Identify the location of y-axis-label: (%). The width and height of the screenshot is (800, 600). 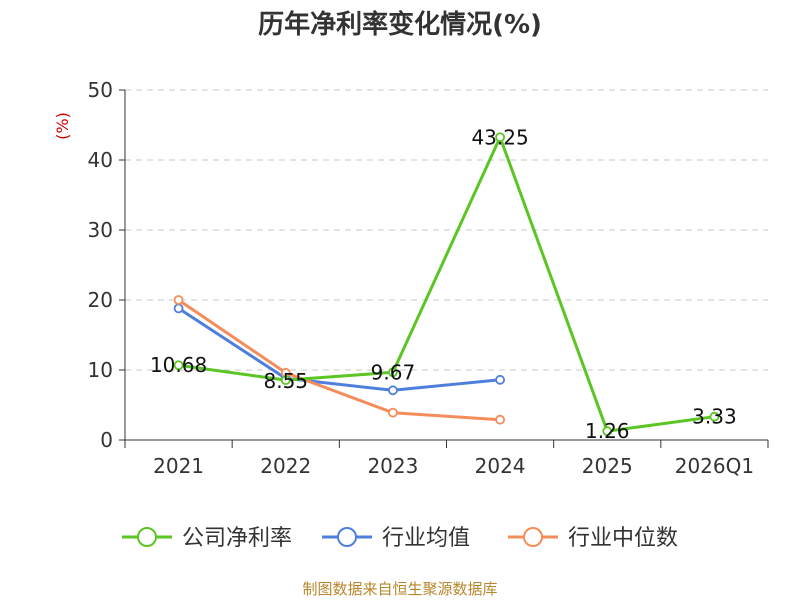
(62, 126).